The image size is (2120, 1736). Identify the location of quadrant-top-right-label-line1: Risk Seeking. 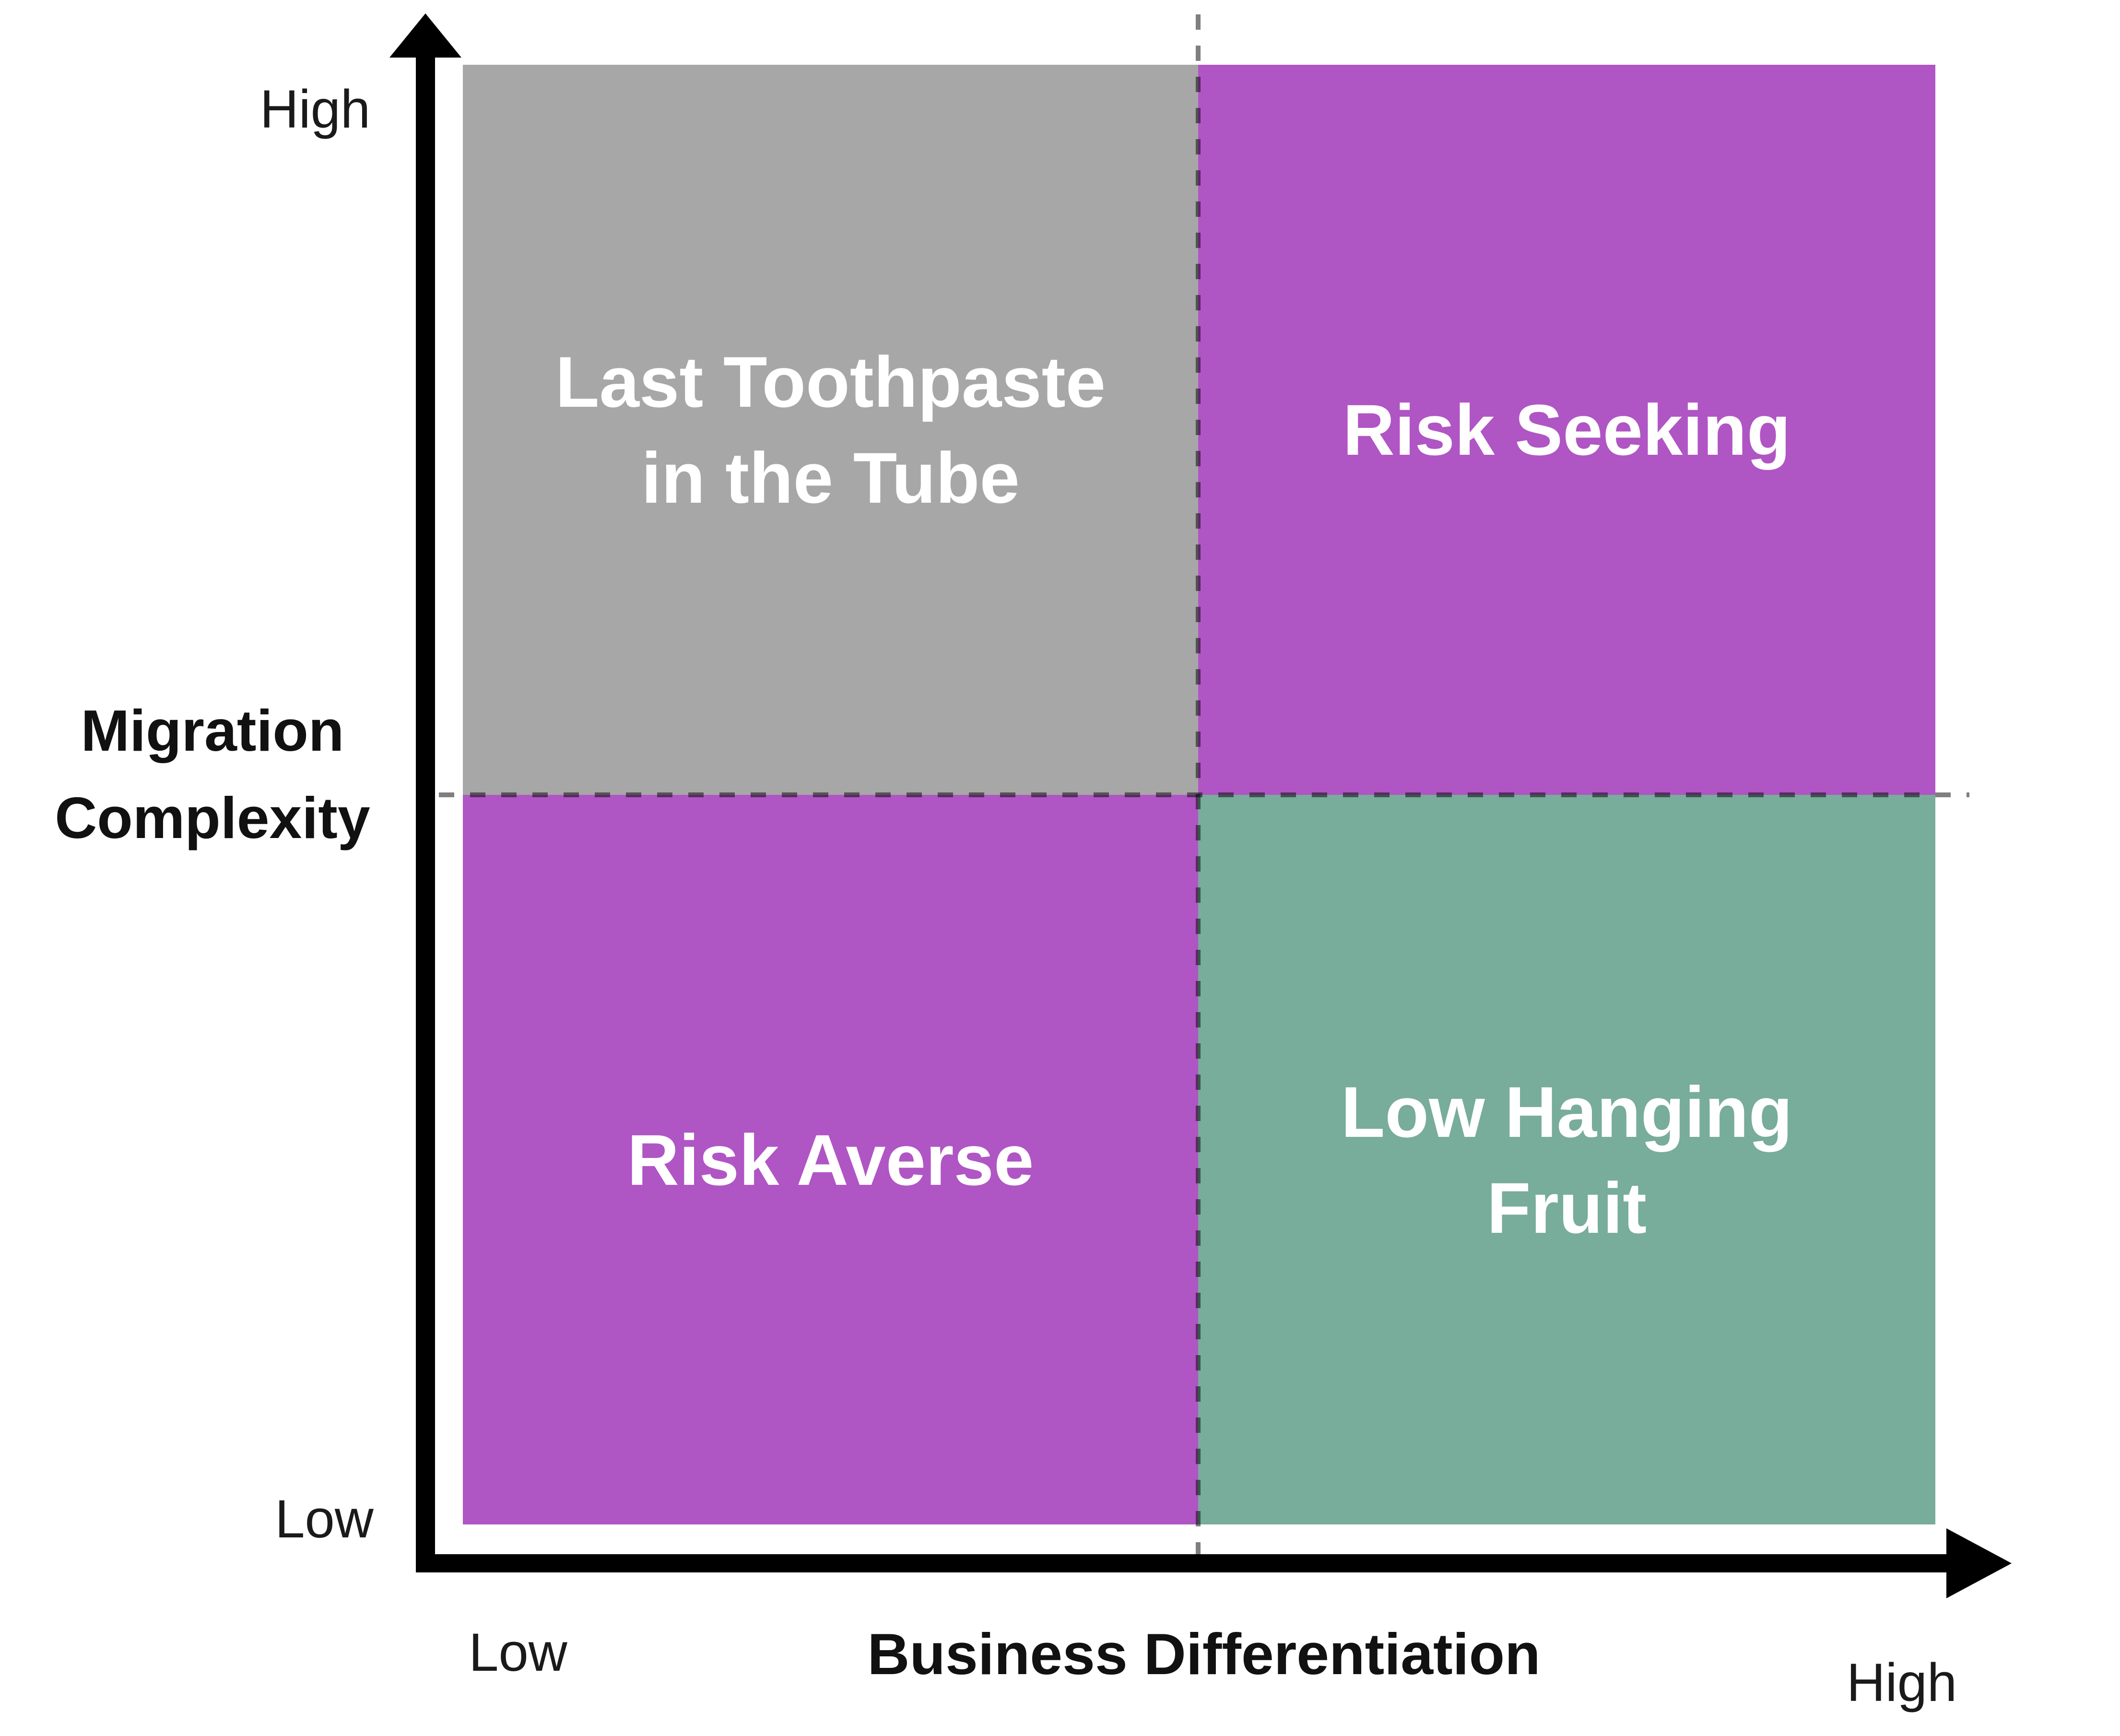
(1567, 430).